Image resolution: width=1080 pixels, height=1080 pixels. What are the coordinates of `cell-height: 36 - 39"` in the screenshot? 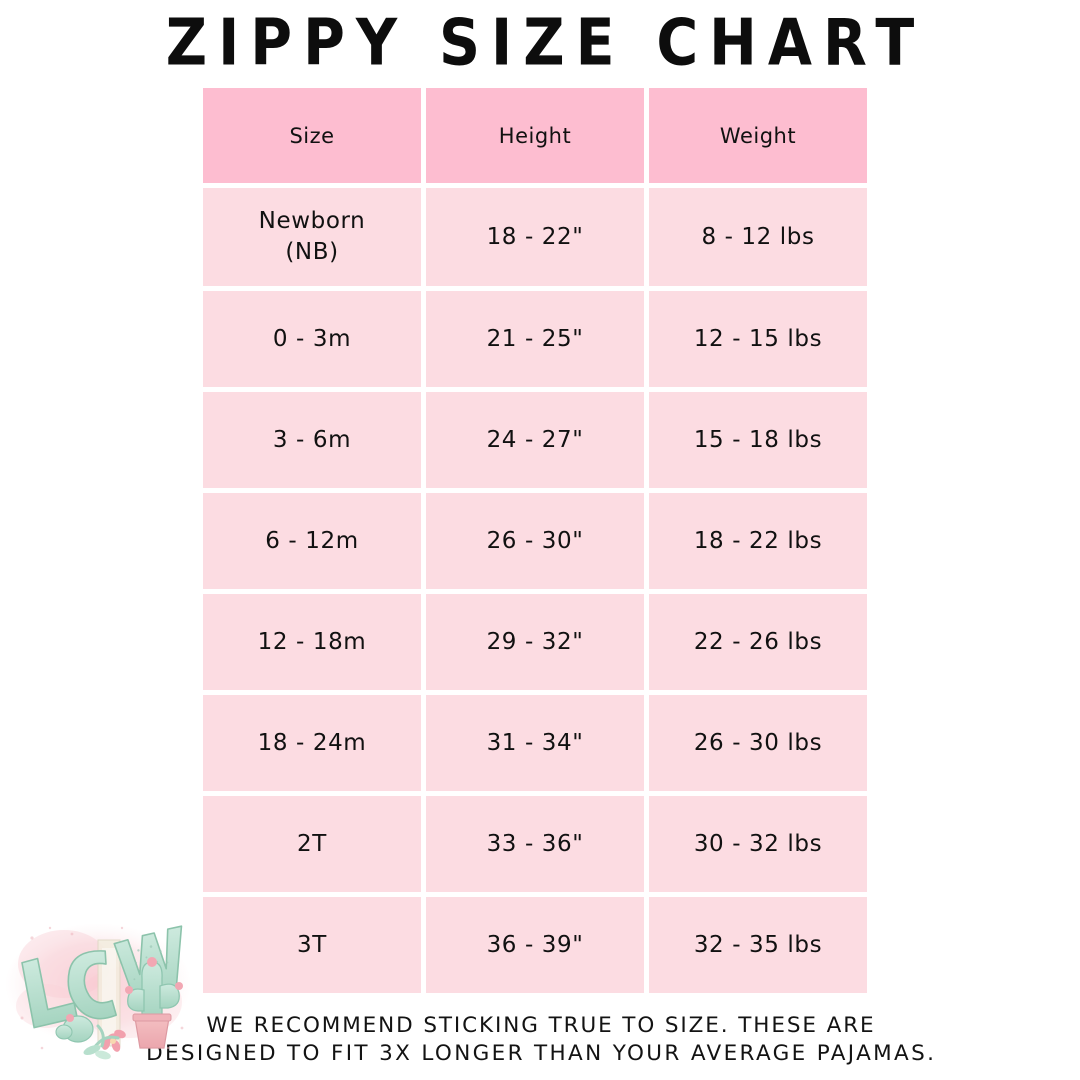 It's located at (535, 945).